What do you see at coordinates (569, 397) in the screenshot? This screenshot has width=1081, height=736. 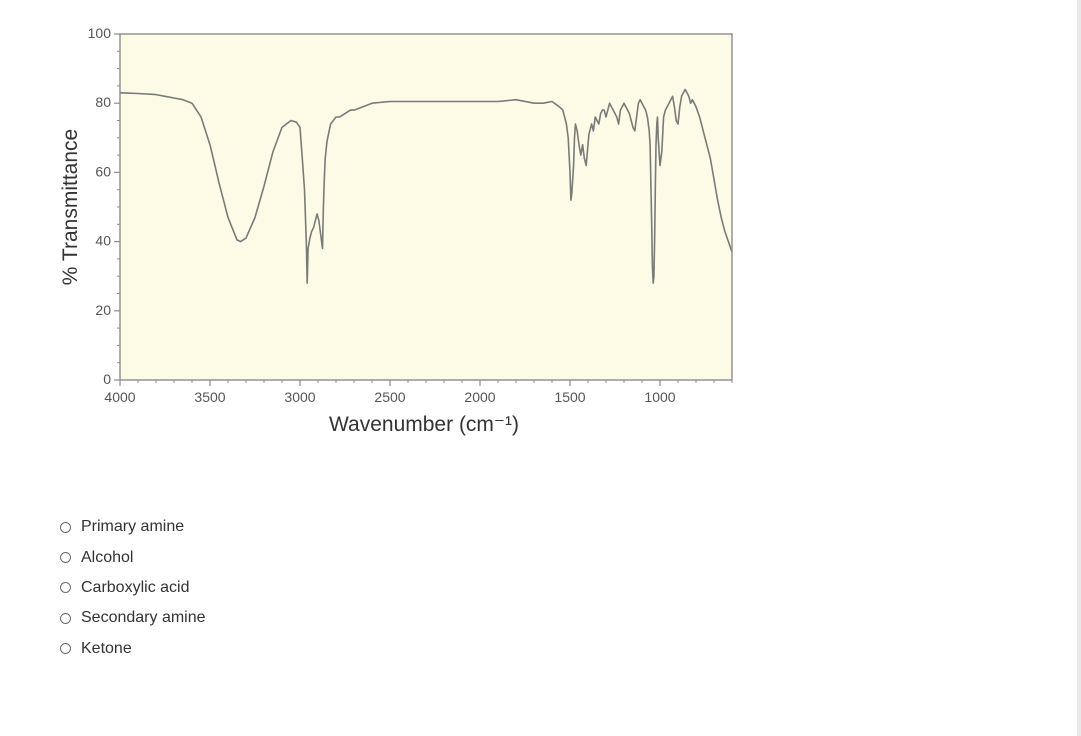 I see `x-tick-label: 1500` at bounding box center [569, 397].